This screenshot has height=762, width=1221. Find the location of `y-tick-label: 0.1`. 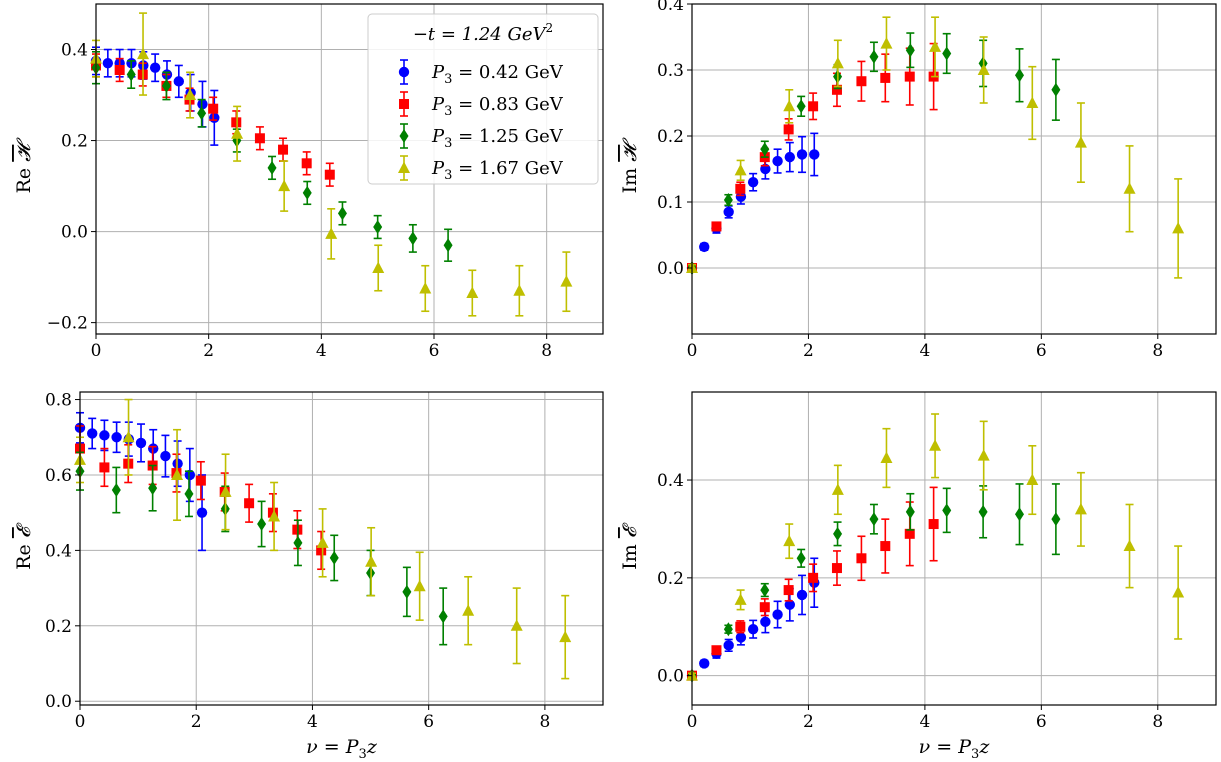

y-tick-label: 0.1 is located at coordinates (670, 203).